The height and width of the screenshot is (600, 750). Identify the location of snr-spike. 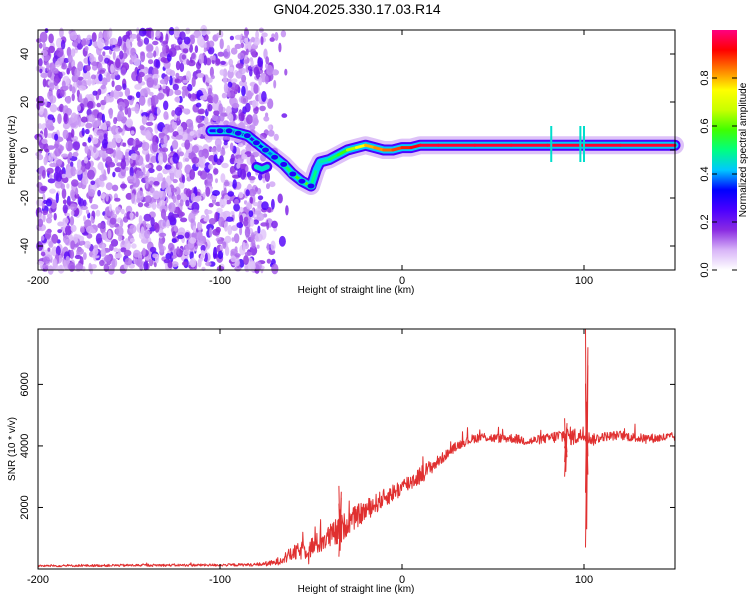
(340, 521).